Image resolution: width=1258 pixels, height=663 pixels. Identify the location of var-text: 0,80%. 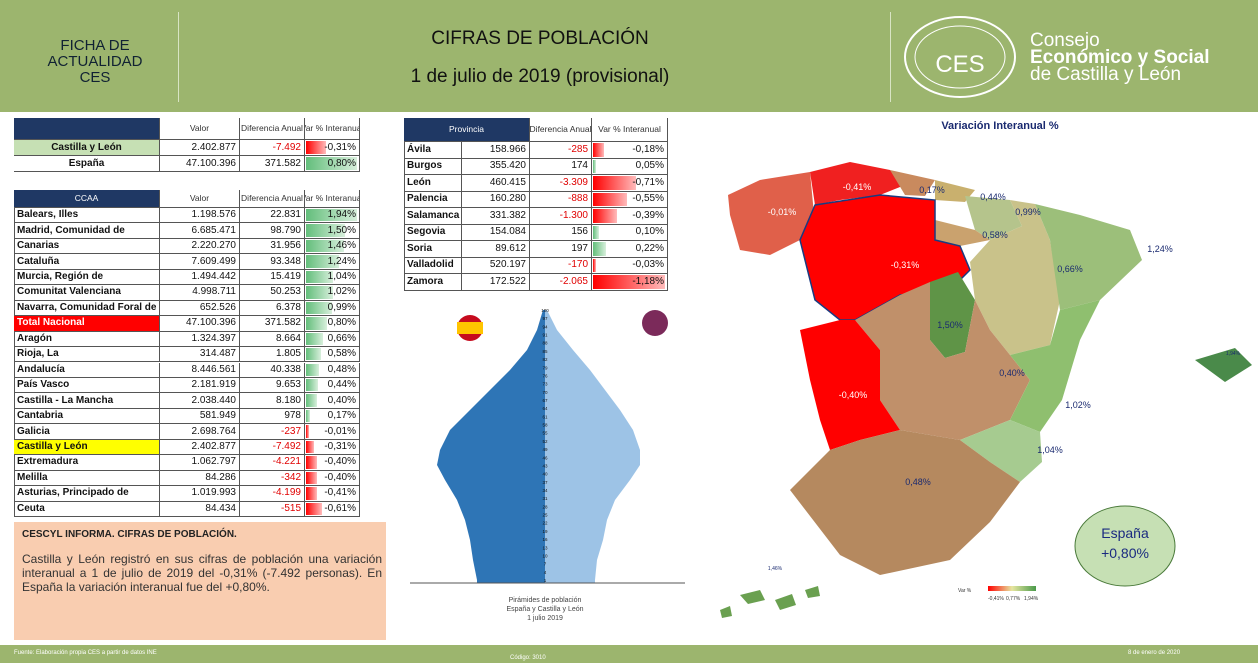
(341, 163).